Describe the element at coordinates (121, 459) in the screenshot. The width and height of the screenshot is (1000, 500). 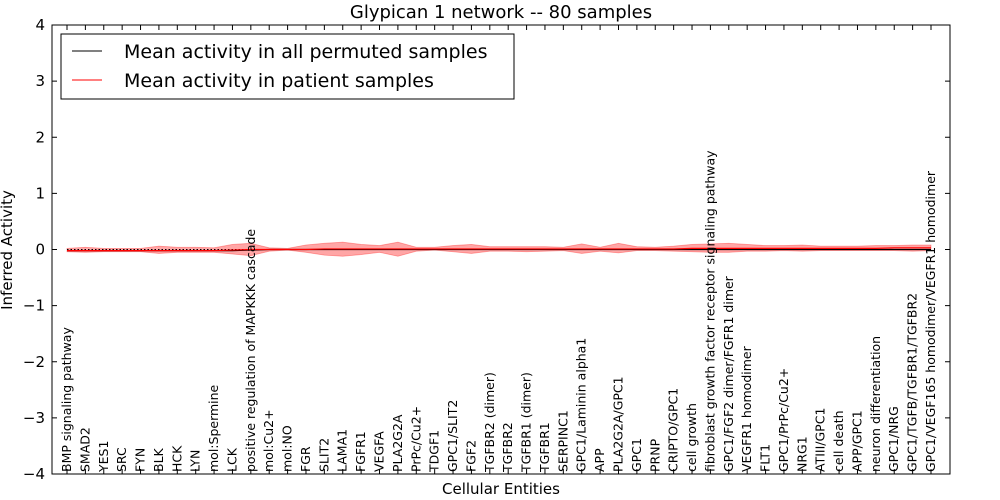
I see `category-label: SRC` at that location.